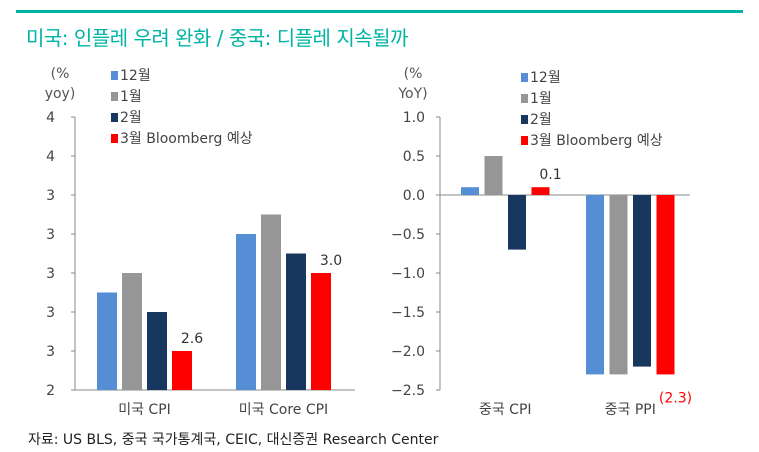  Describe the element at coordinates (408, 352) in the screenshot. I see `y-tick-label: −2.0` at that location.